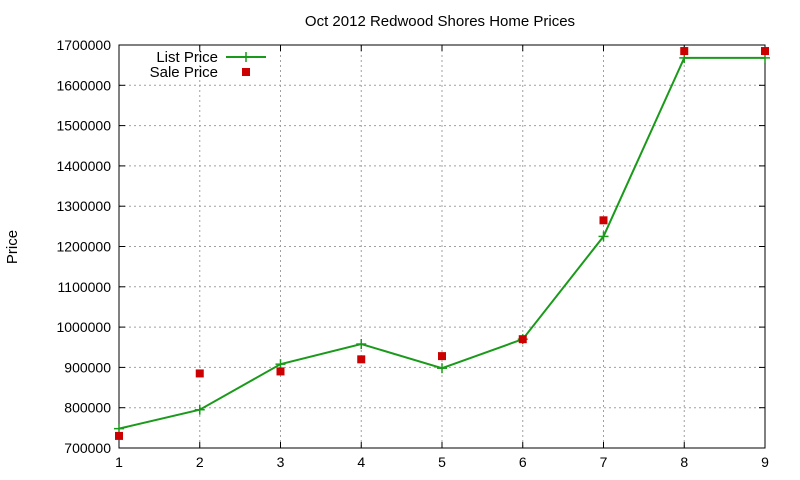  I want to click on y-tick-label: 800000, so click(87, 408).